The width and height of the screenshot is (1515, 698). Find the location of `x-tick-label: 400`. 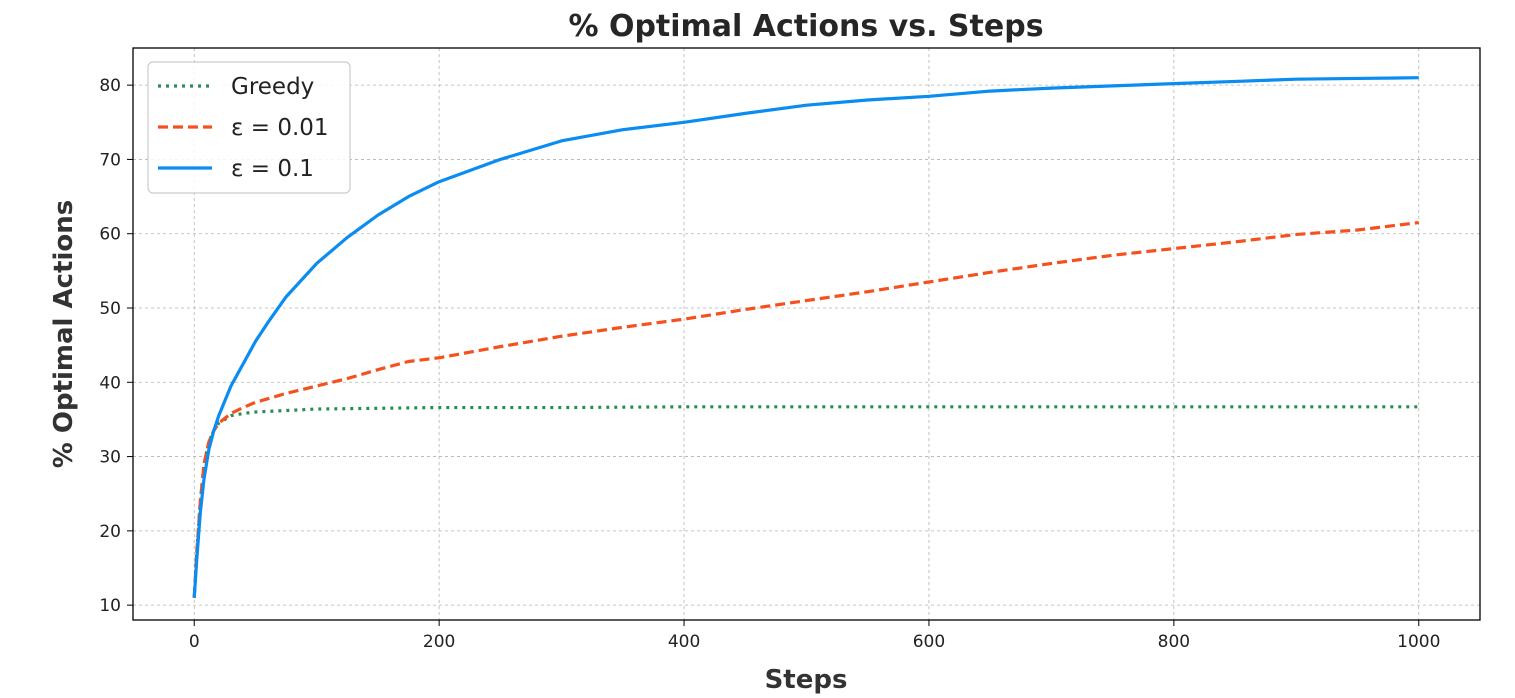

x-tick-label: 400 is located at coordinates (684, 642).